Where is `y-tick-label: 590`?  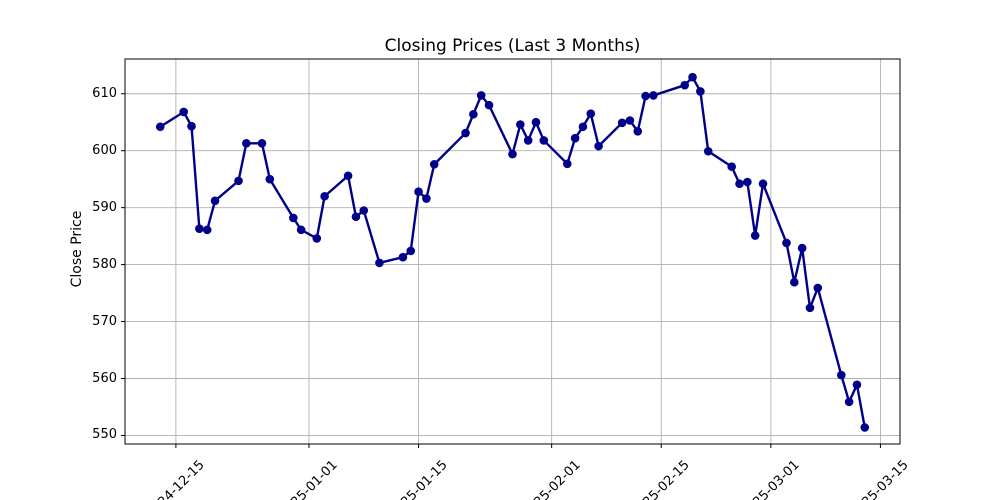
y-tick-label: 590 is located at coordinates (104, 207).